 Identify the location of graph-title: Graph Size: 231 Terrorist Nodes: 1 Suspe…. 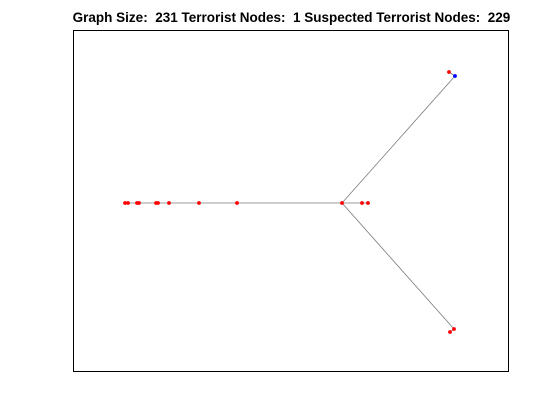
(291, 17).